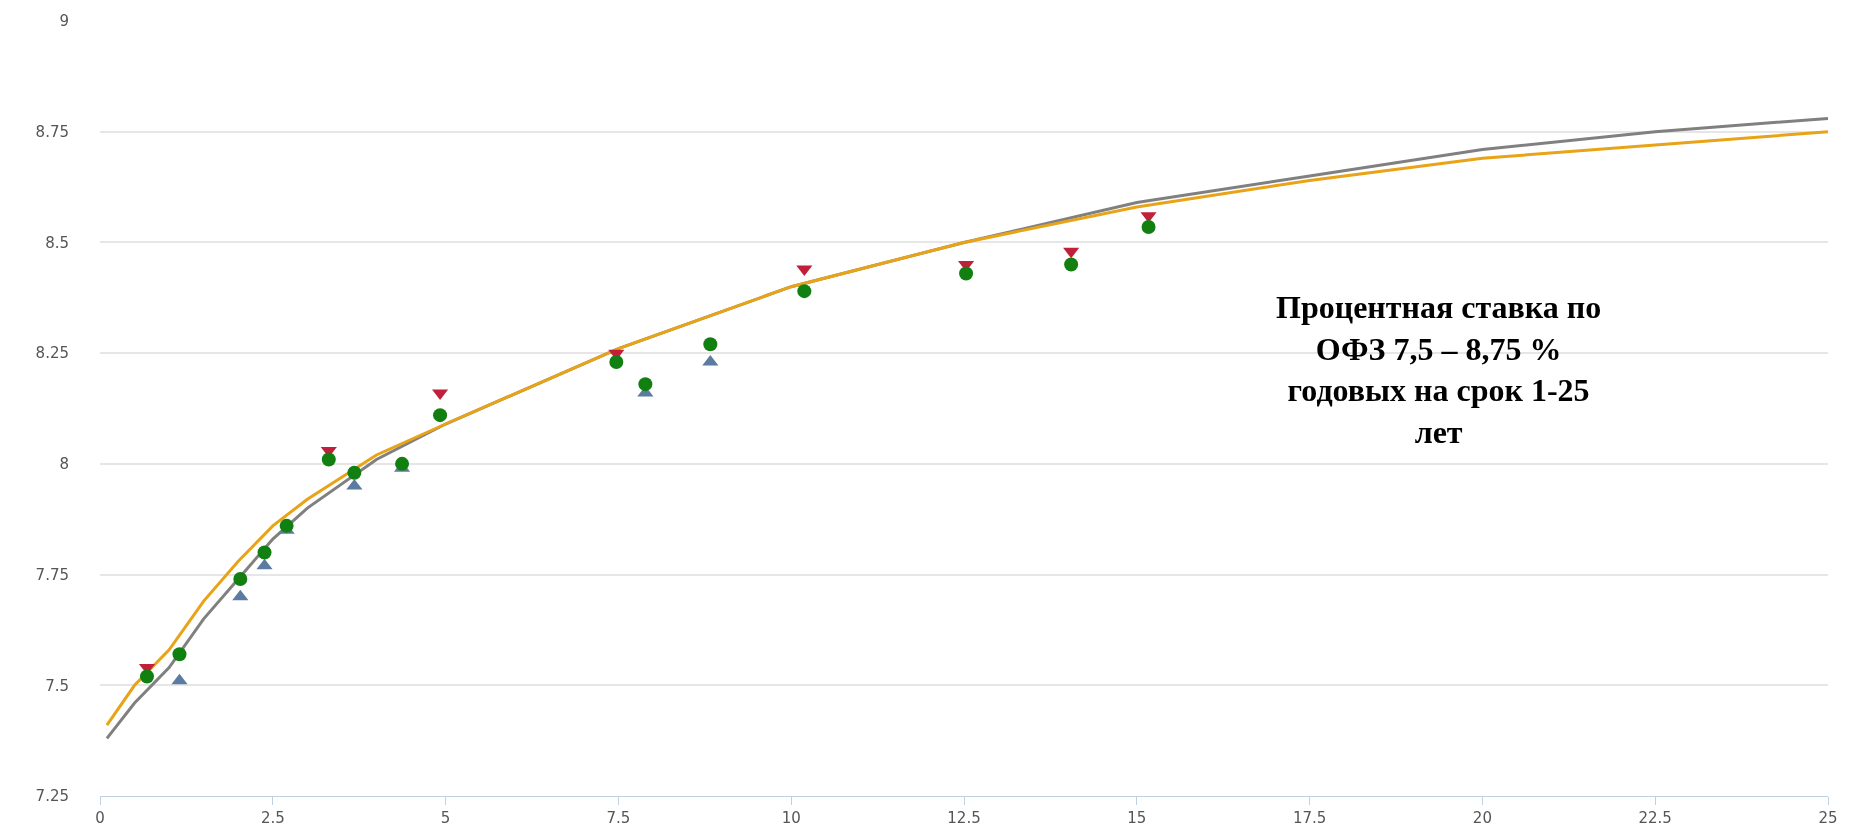  What do you see at coordinates (1137, 818) in the screenshot?
I see `x-tick-label: 15` at bounding box center [1137, 818].